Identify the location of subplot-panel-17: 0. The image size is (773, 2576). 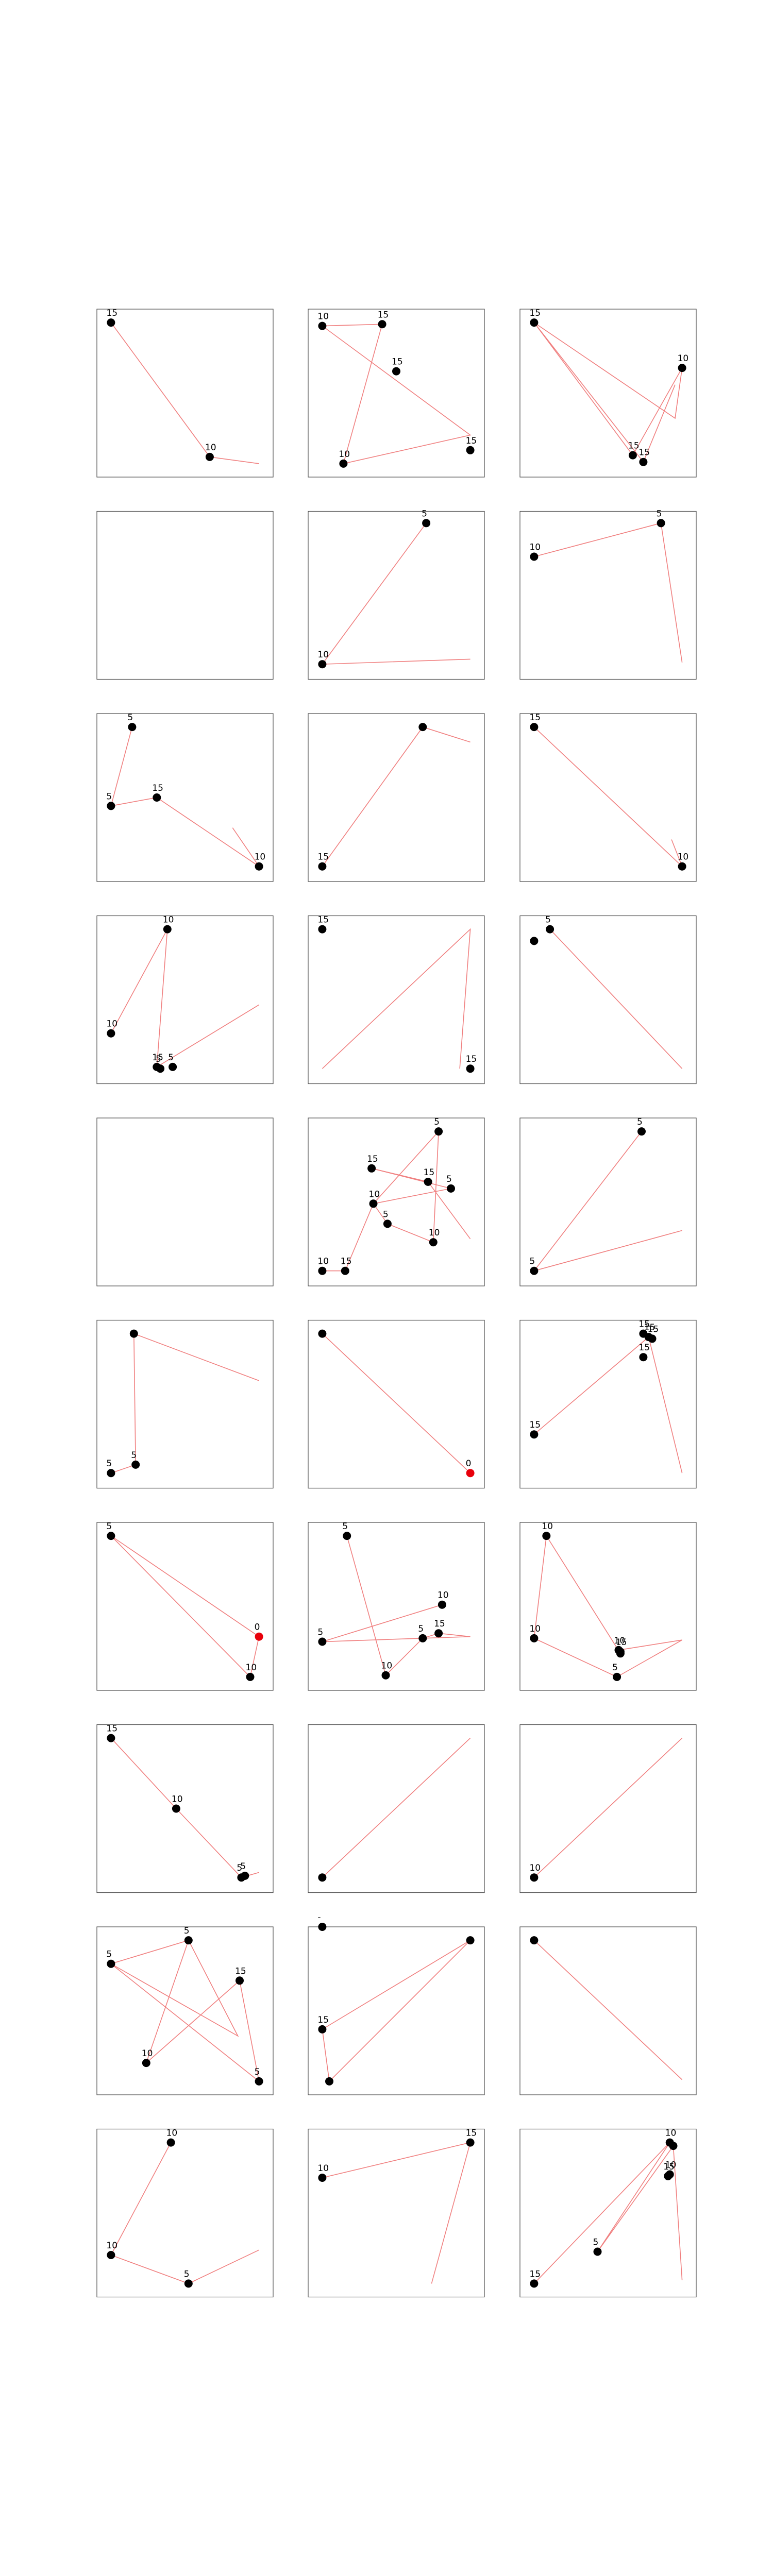
(396, 1404).